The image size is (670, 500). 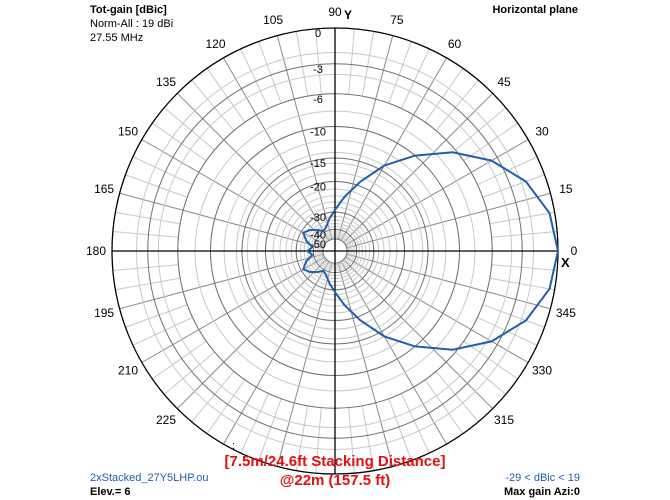 What do you see at coordinates (535, 10) in the screenshot?
I see `plane-label: Horizontal plane` at bounding box center [535, 10].